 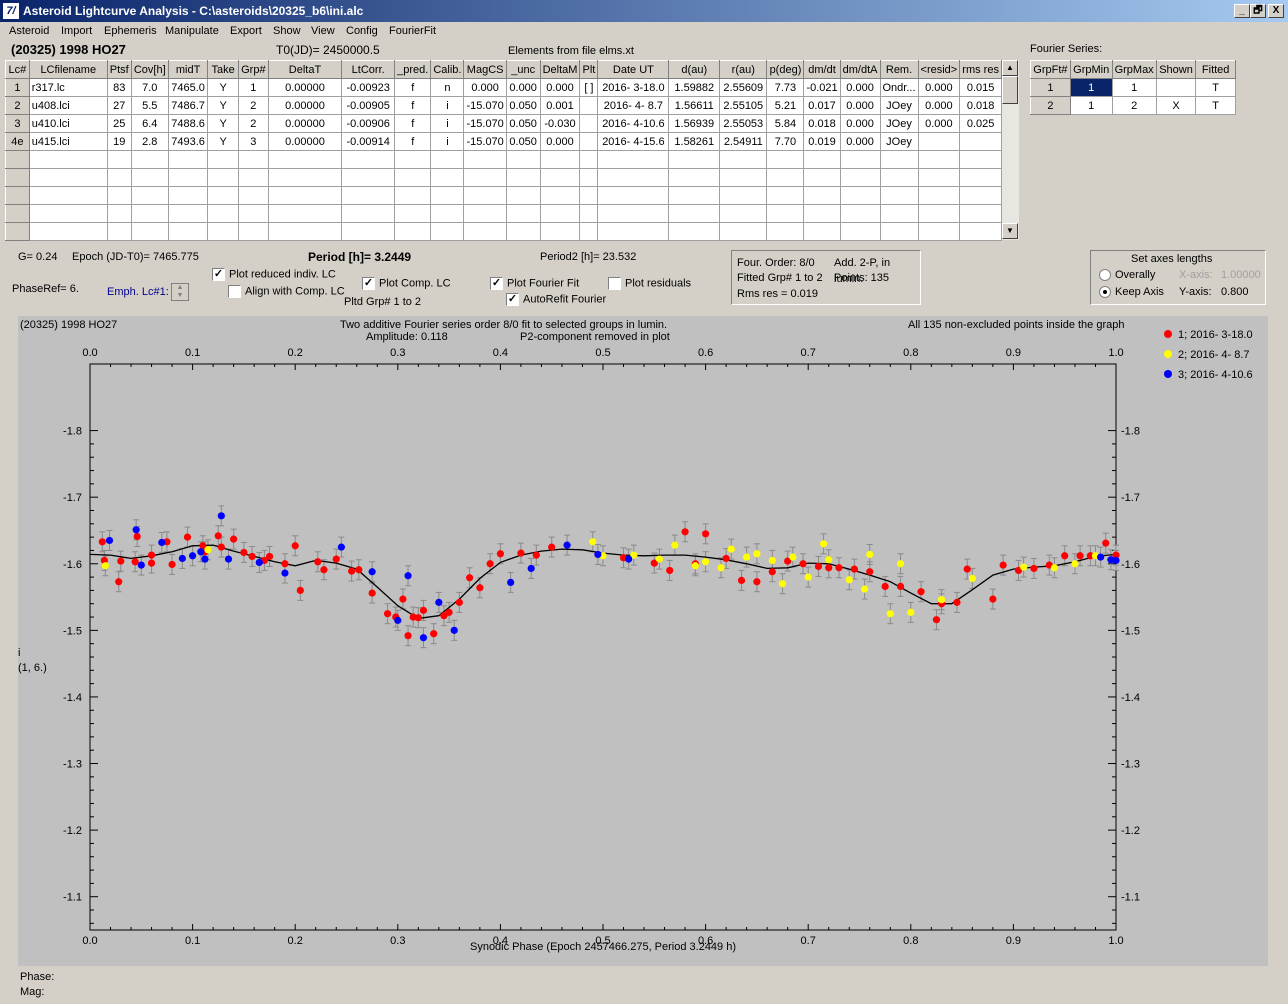 I want to click on table-cell: 1.56611, so click(x=694, y=105).